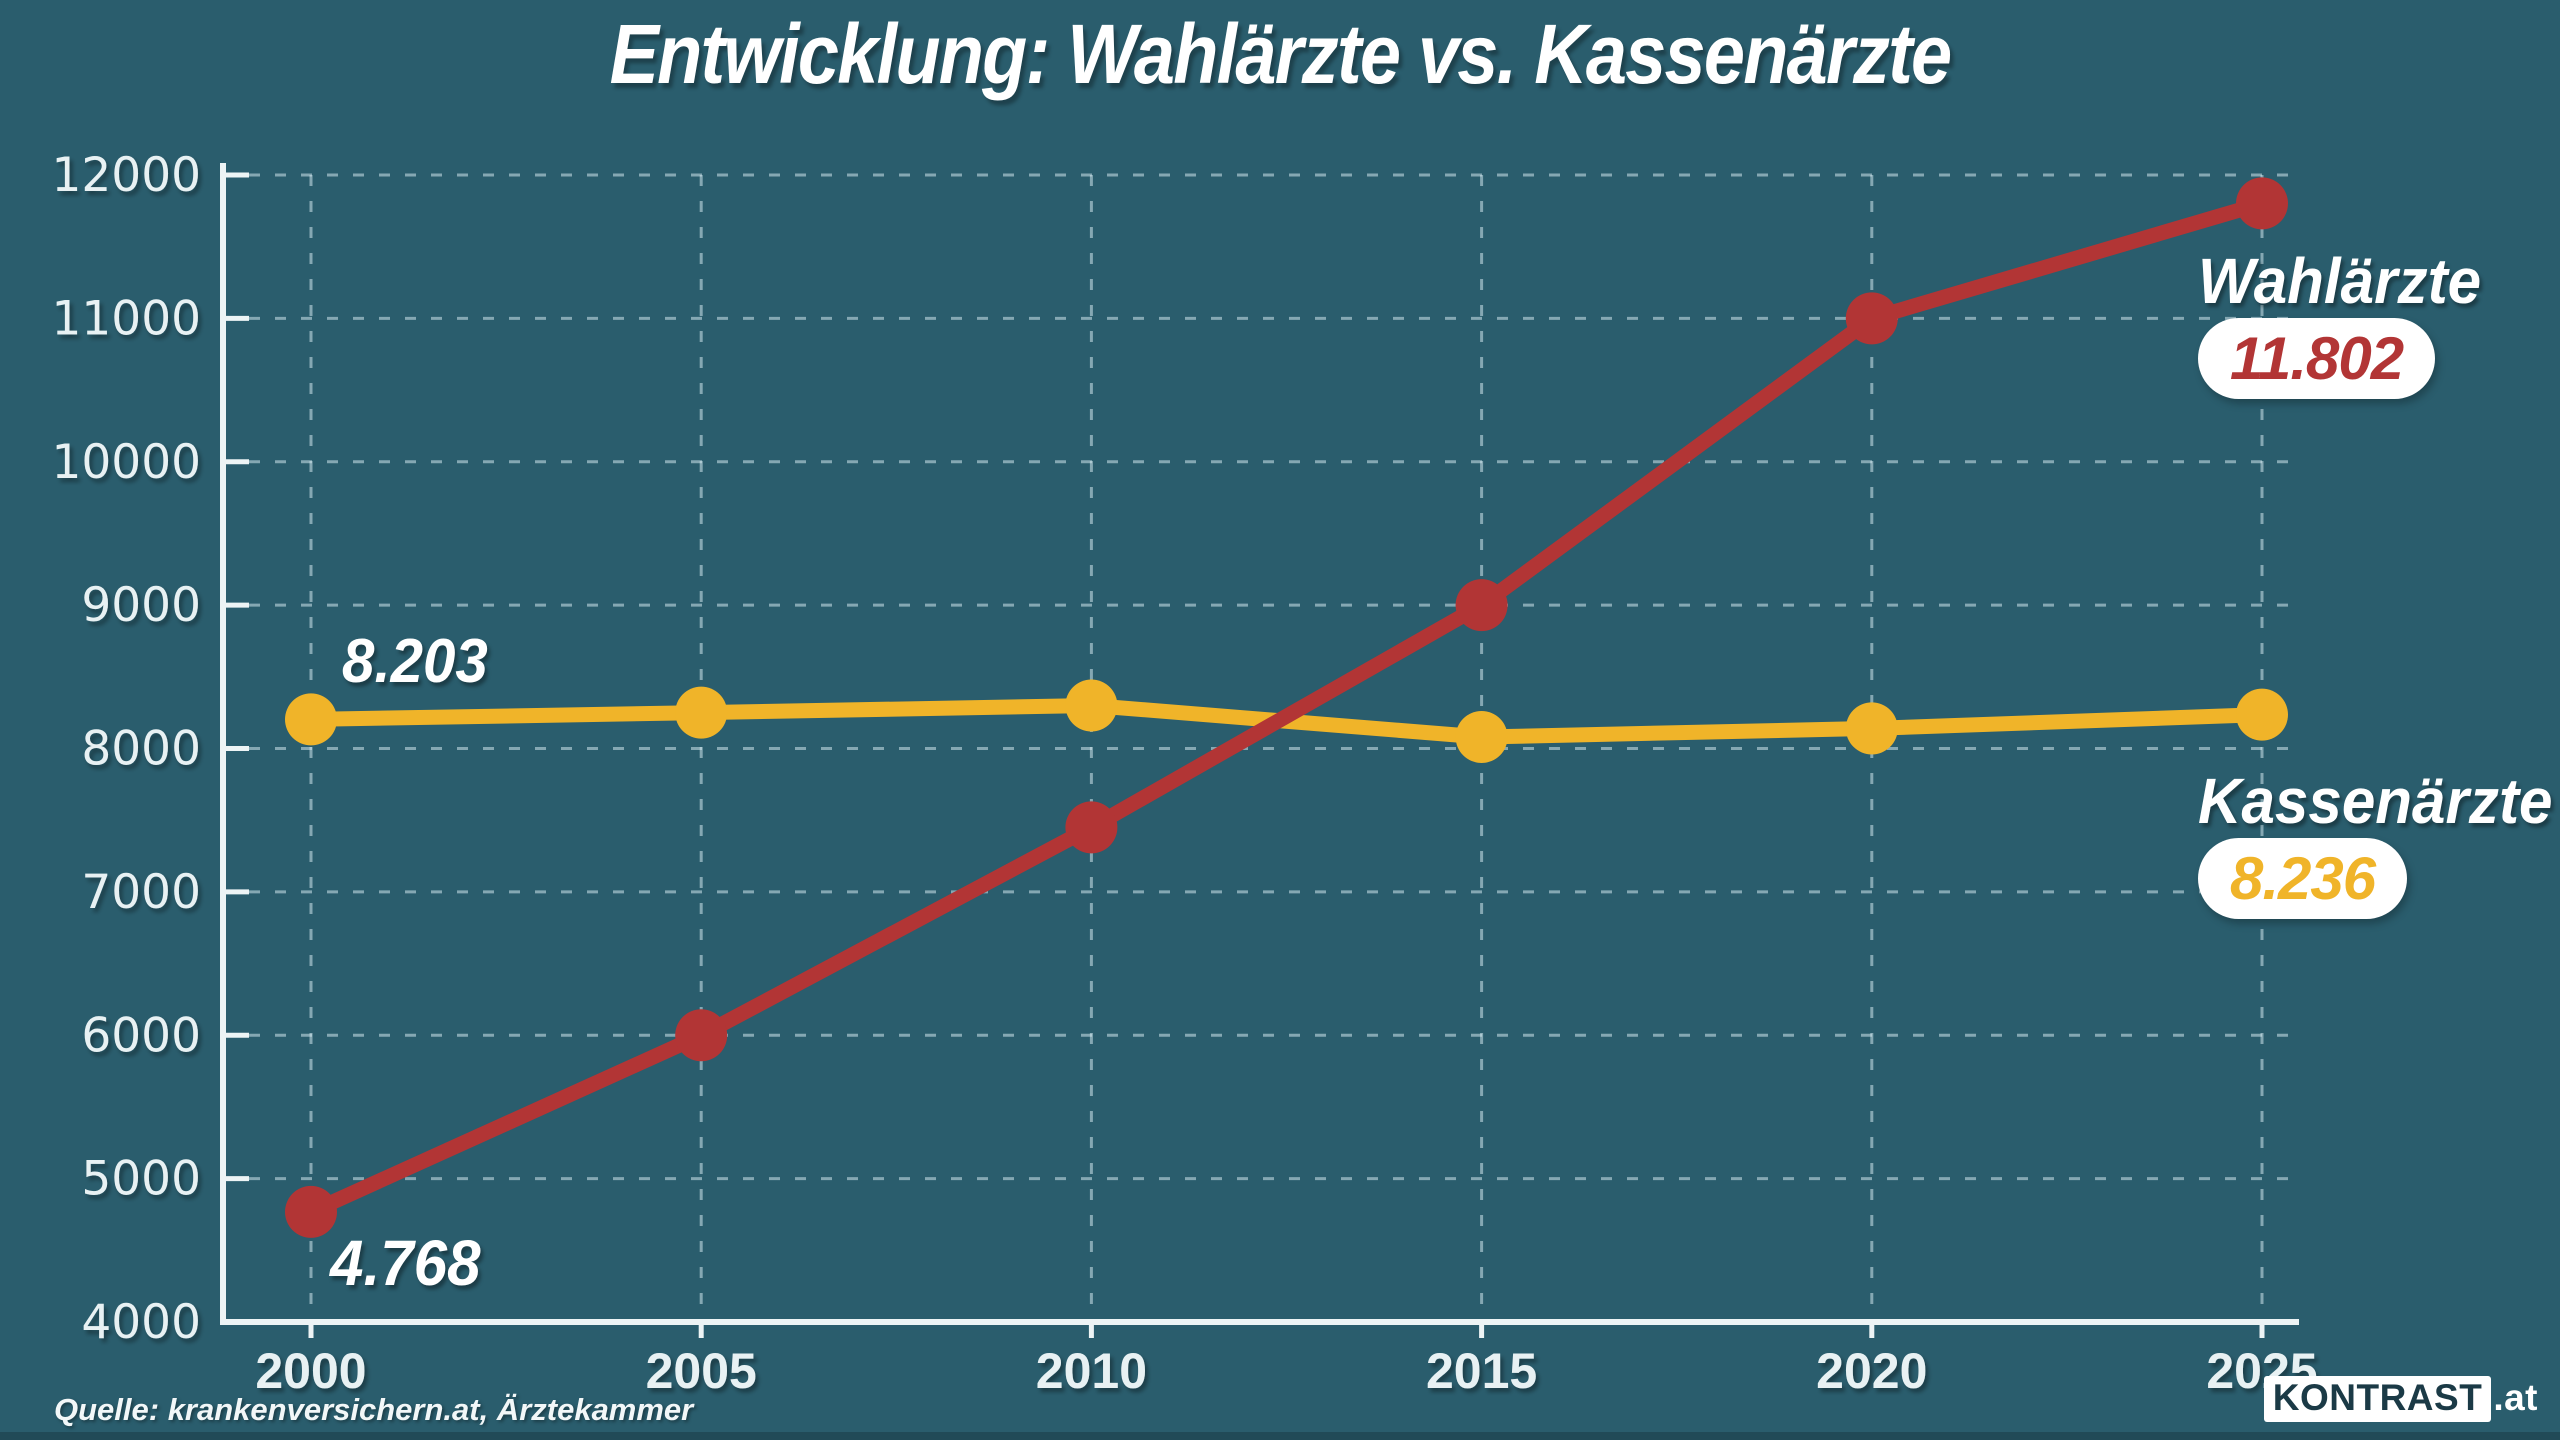 The height and width of the screenshot is (1440, 2560). I want to click on svg-text: 2010, so click(1091, 1371).